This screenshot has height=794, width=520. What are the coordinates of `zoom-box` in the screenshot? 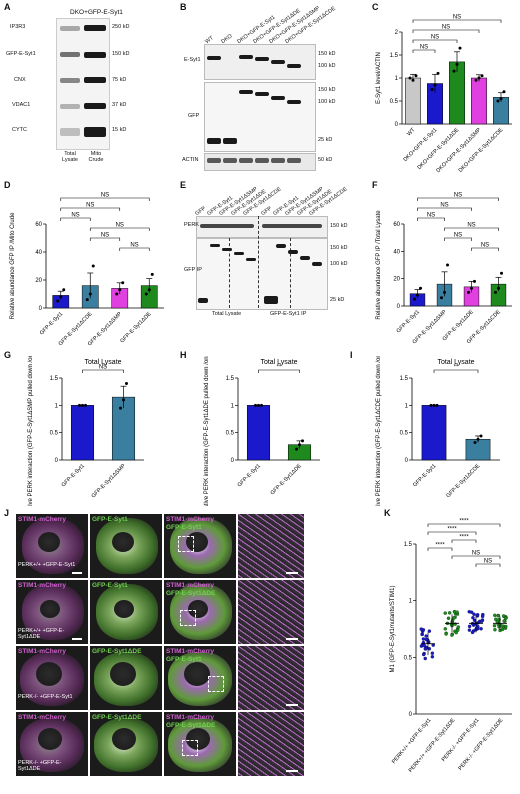 It's located at (190, 748).